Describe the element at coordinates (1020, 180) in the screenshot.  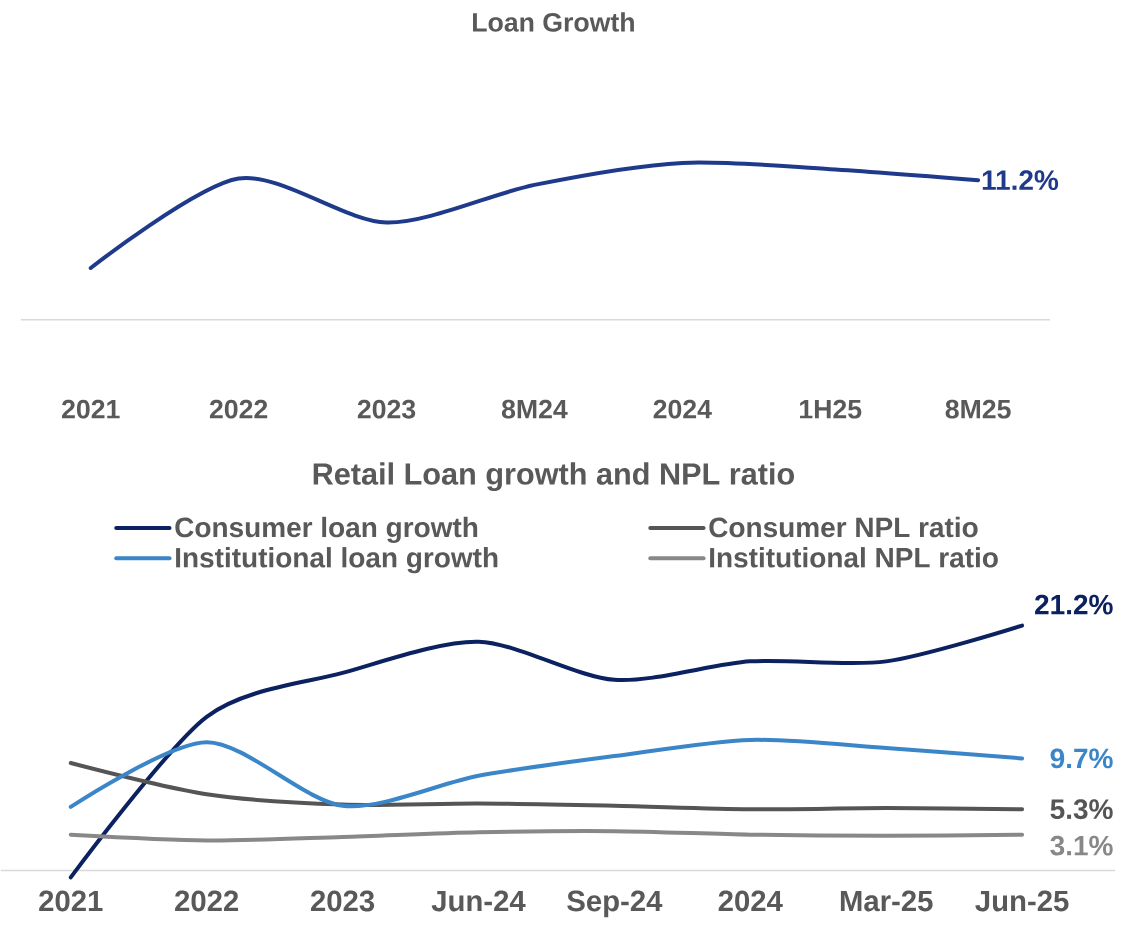
I see `annotation: 11.2%` at that location.